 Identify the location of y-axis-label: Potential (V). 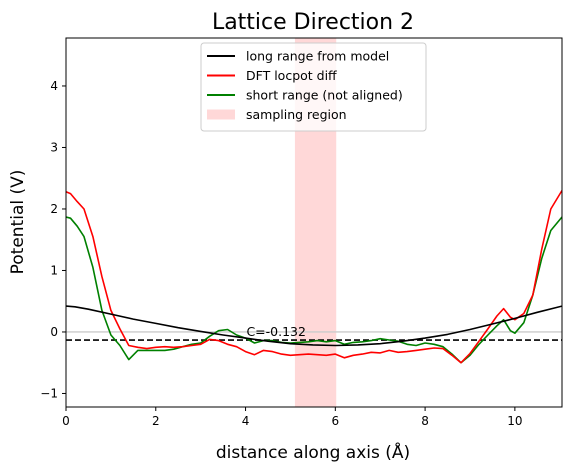
(18, 222).